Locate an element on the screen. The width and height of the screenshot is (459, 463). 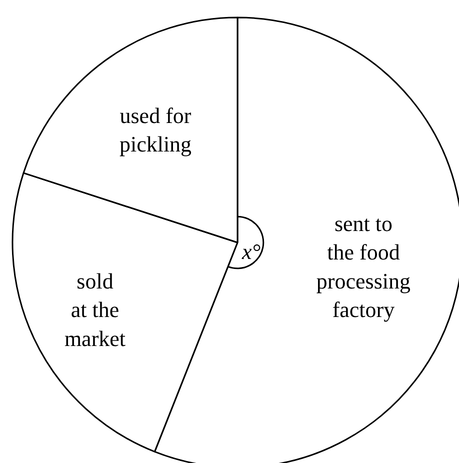
slice-label: used for pickling is located at coordinates (155, 129).